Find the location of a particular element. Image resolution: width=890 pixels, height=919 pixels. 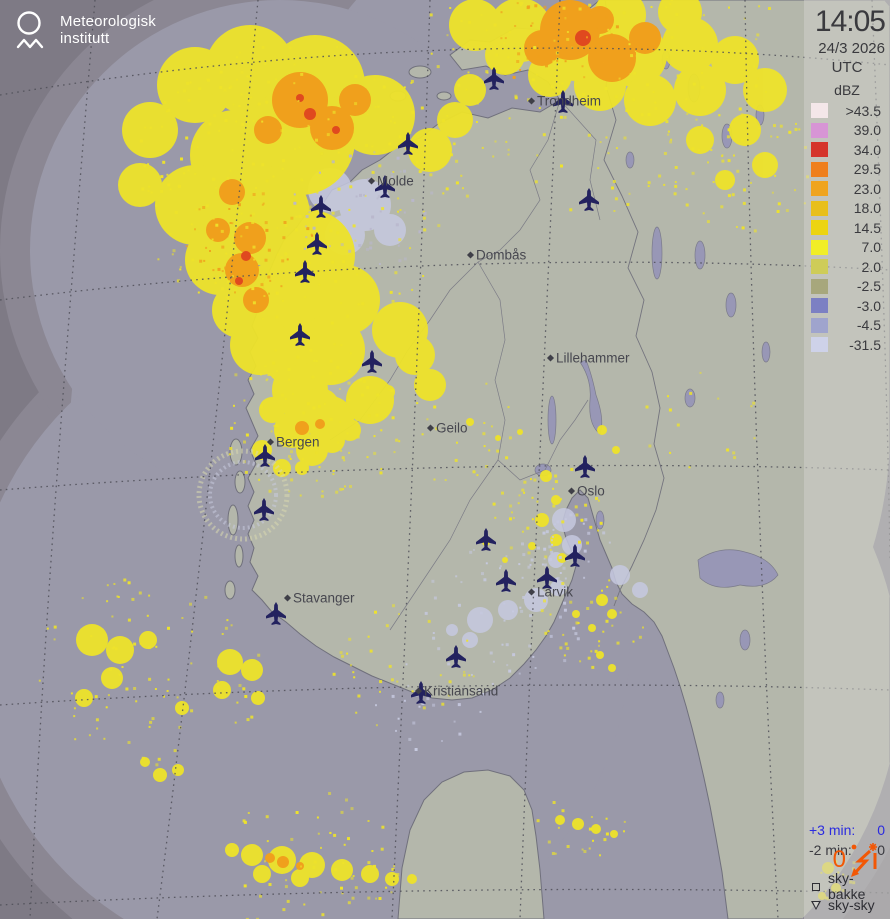

city-label-dombs: Dombås is located at coordinates (496, 255).